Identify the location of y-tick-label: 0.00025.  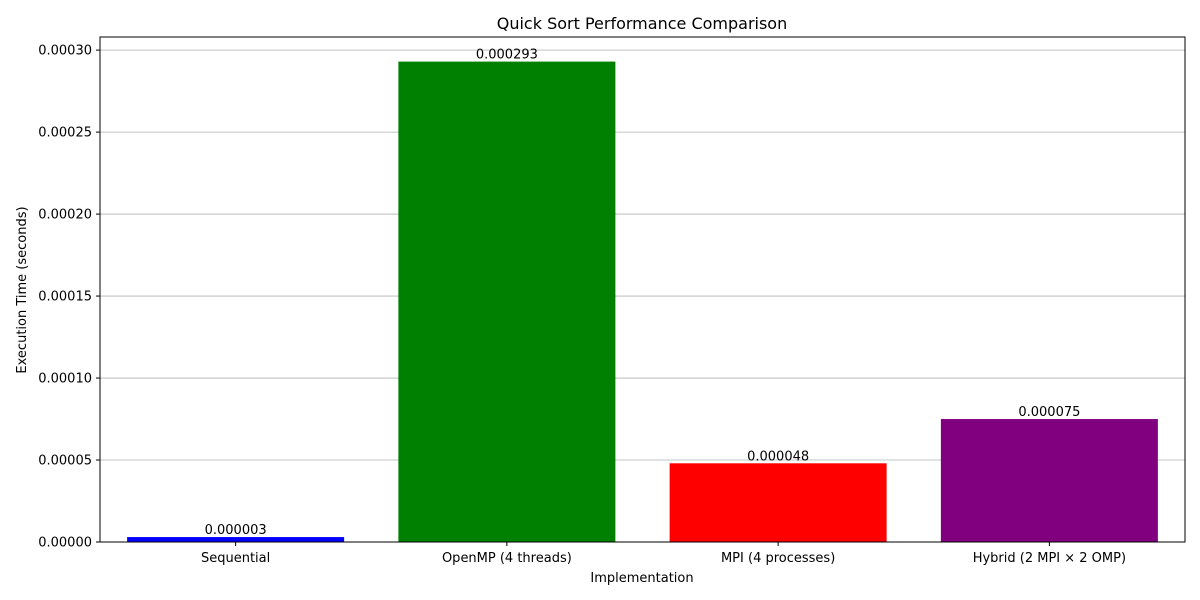
(65, 133).